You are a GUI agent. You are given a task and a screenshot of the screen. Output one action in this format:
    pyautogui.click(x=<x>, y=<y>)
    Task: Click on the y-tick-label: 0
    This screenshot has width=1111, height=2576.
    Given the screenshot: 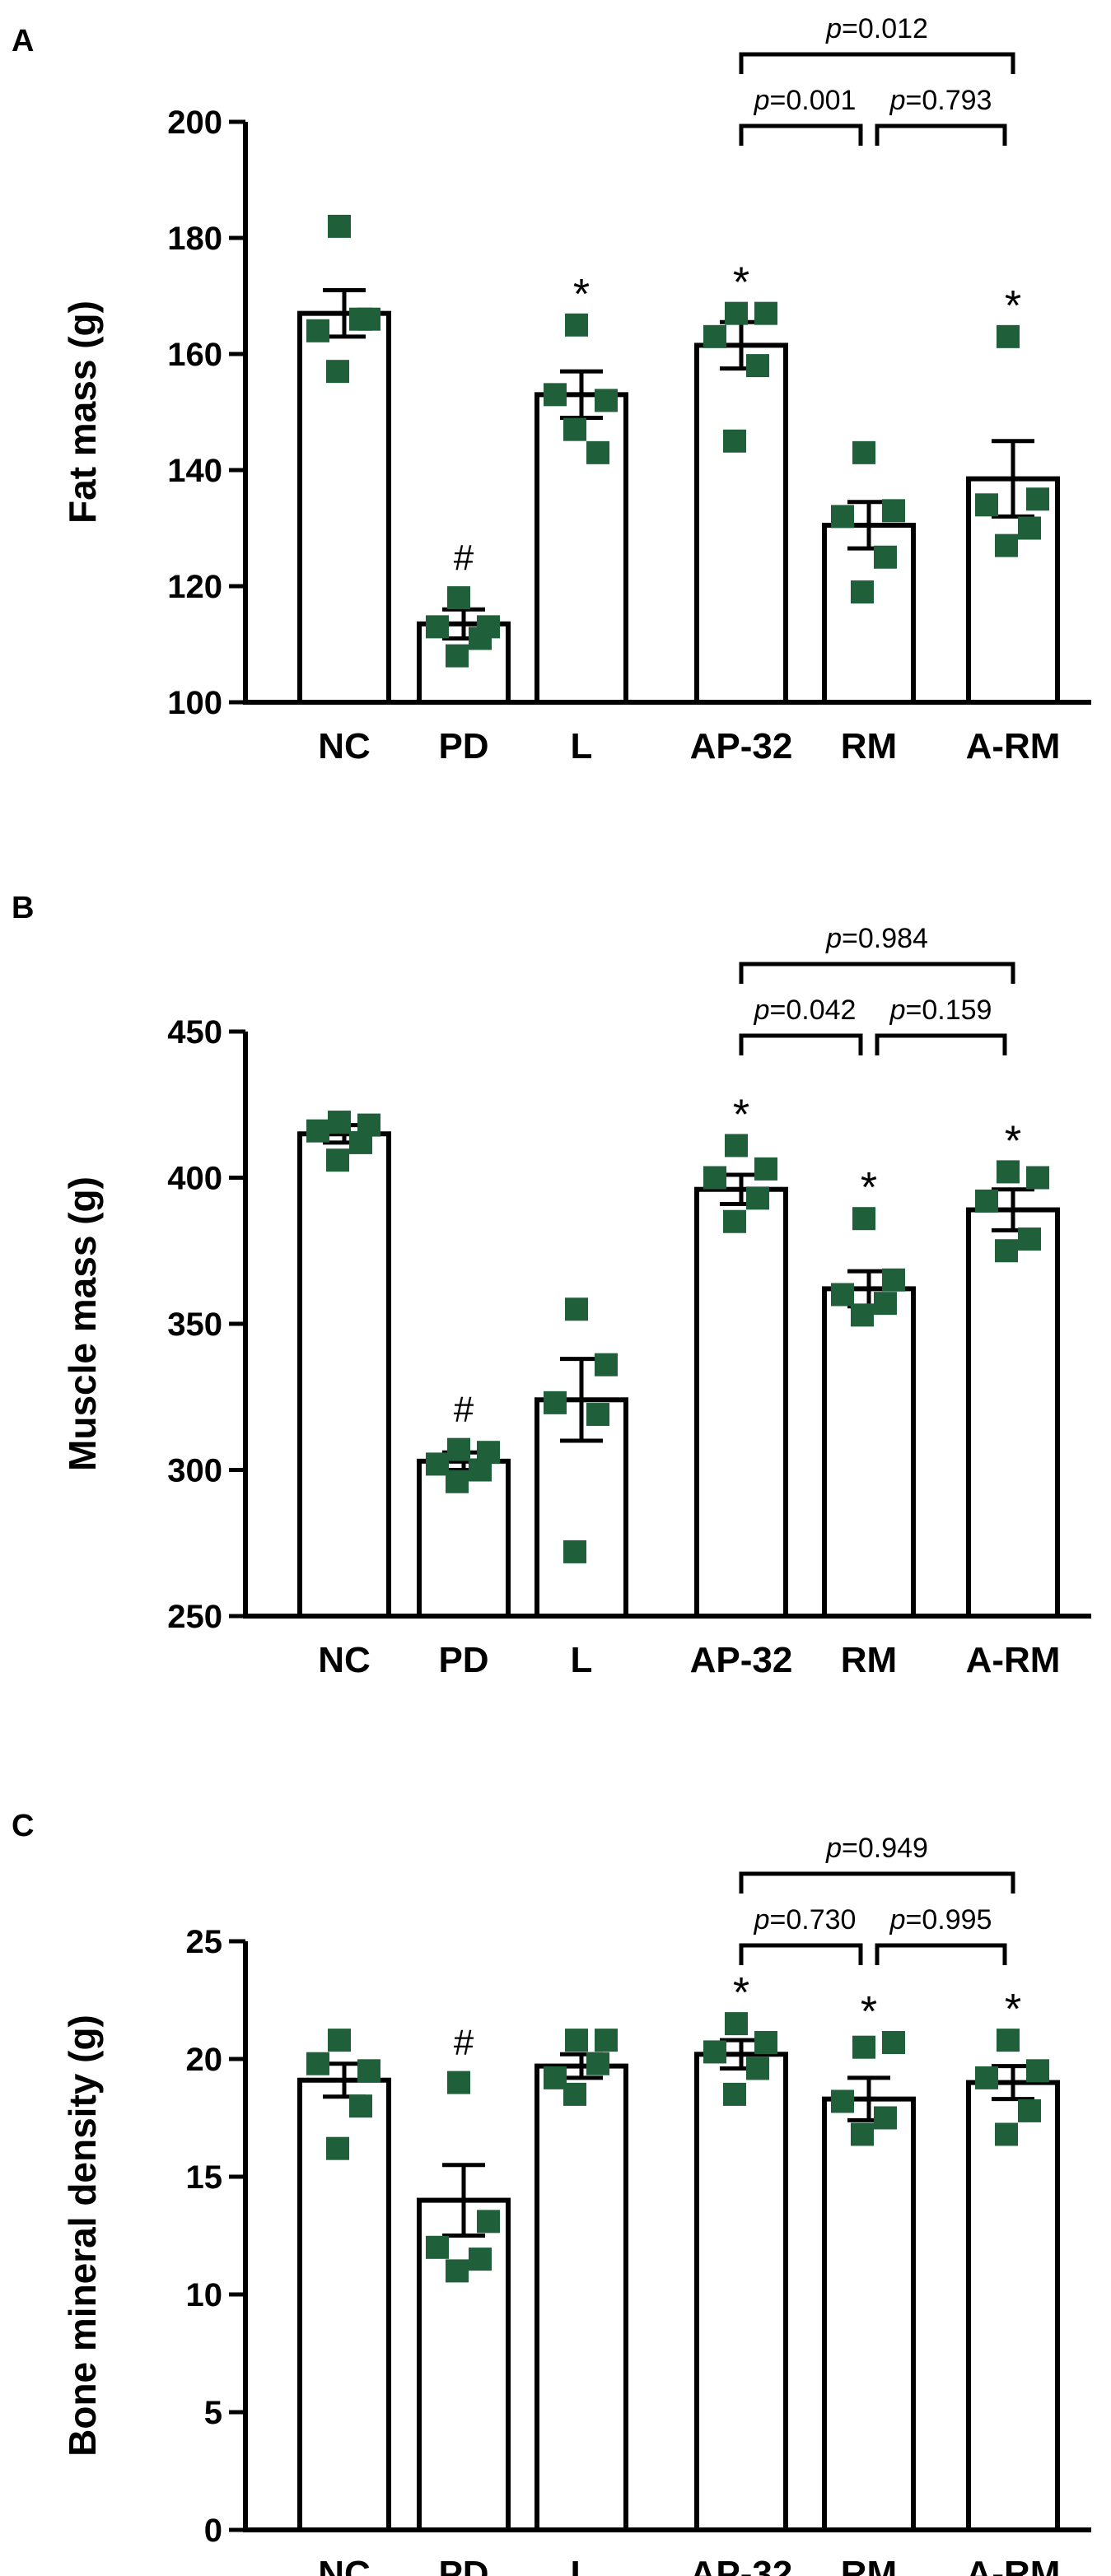 What is the action you would take?
    pyautogui.click(x=213, y=2531)
    